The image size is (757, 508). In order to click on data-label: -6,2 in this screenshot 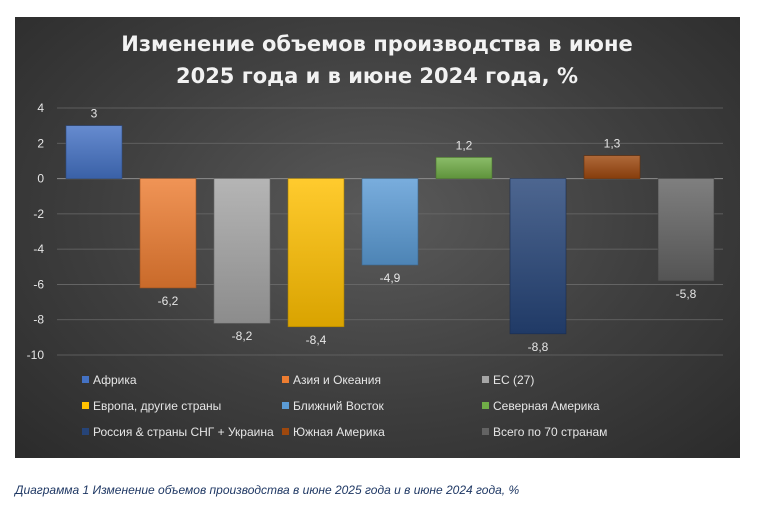, I will do `click(168, 301)`.